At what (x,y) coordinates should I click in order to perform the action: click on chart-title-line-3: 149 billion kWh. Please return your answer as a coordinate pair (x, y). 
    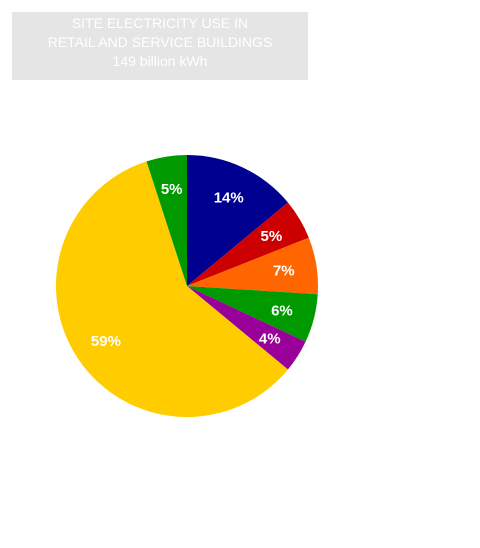
    Looking at the image, I should click on (160, 61).